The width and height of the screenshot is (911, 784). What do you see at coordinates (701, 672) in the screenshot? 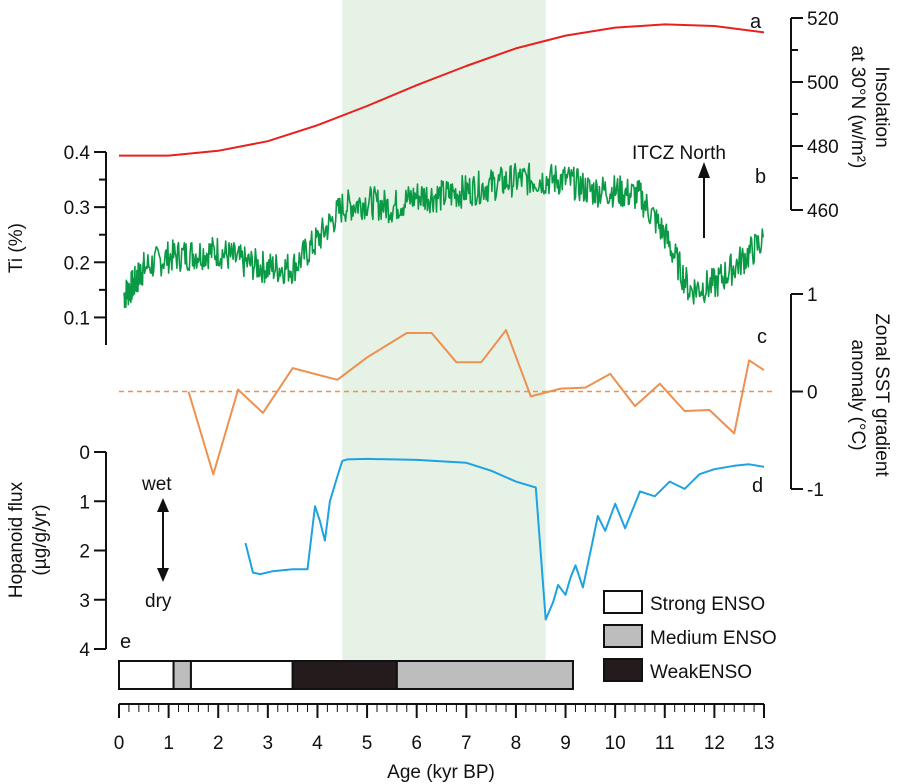
I see `legend-label-weak: WeakENSO` at bounding box center [701, 672].